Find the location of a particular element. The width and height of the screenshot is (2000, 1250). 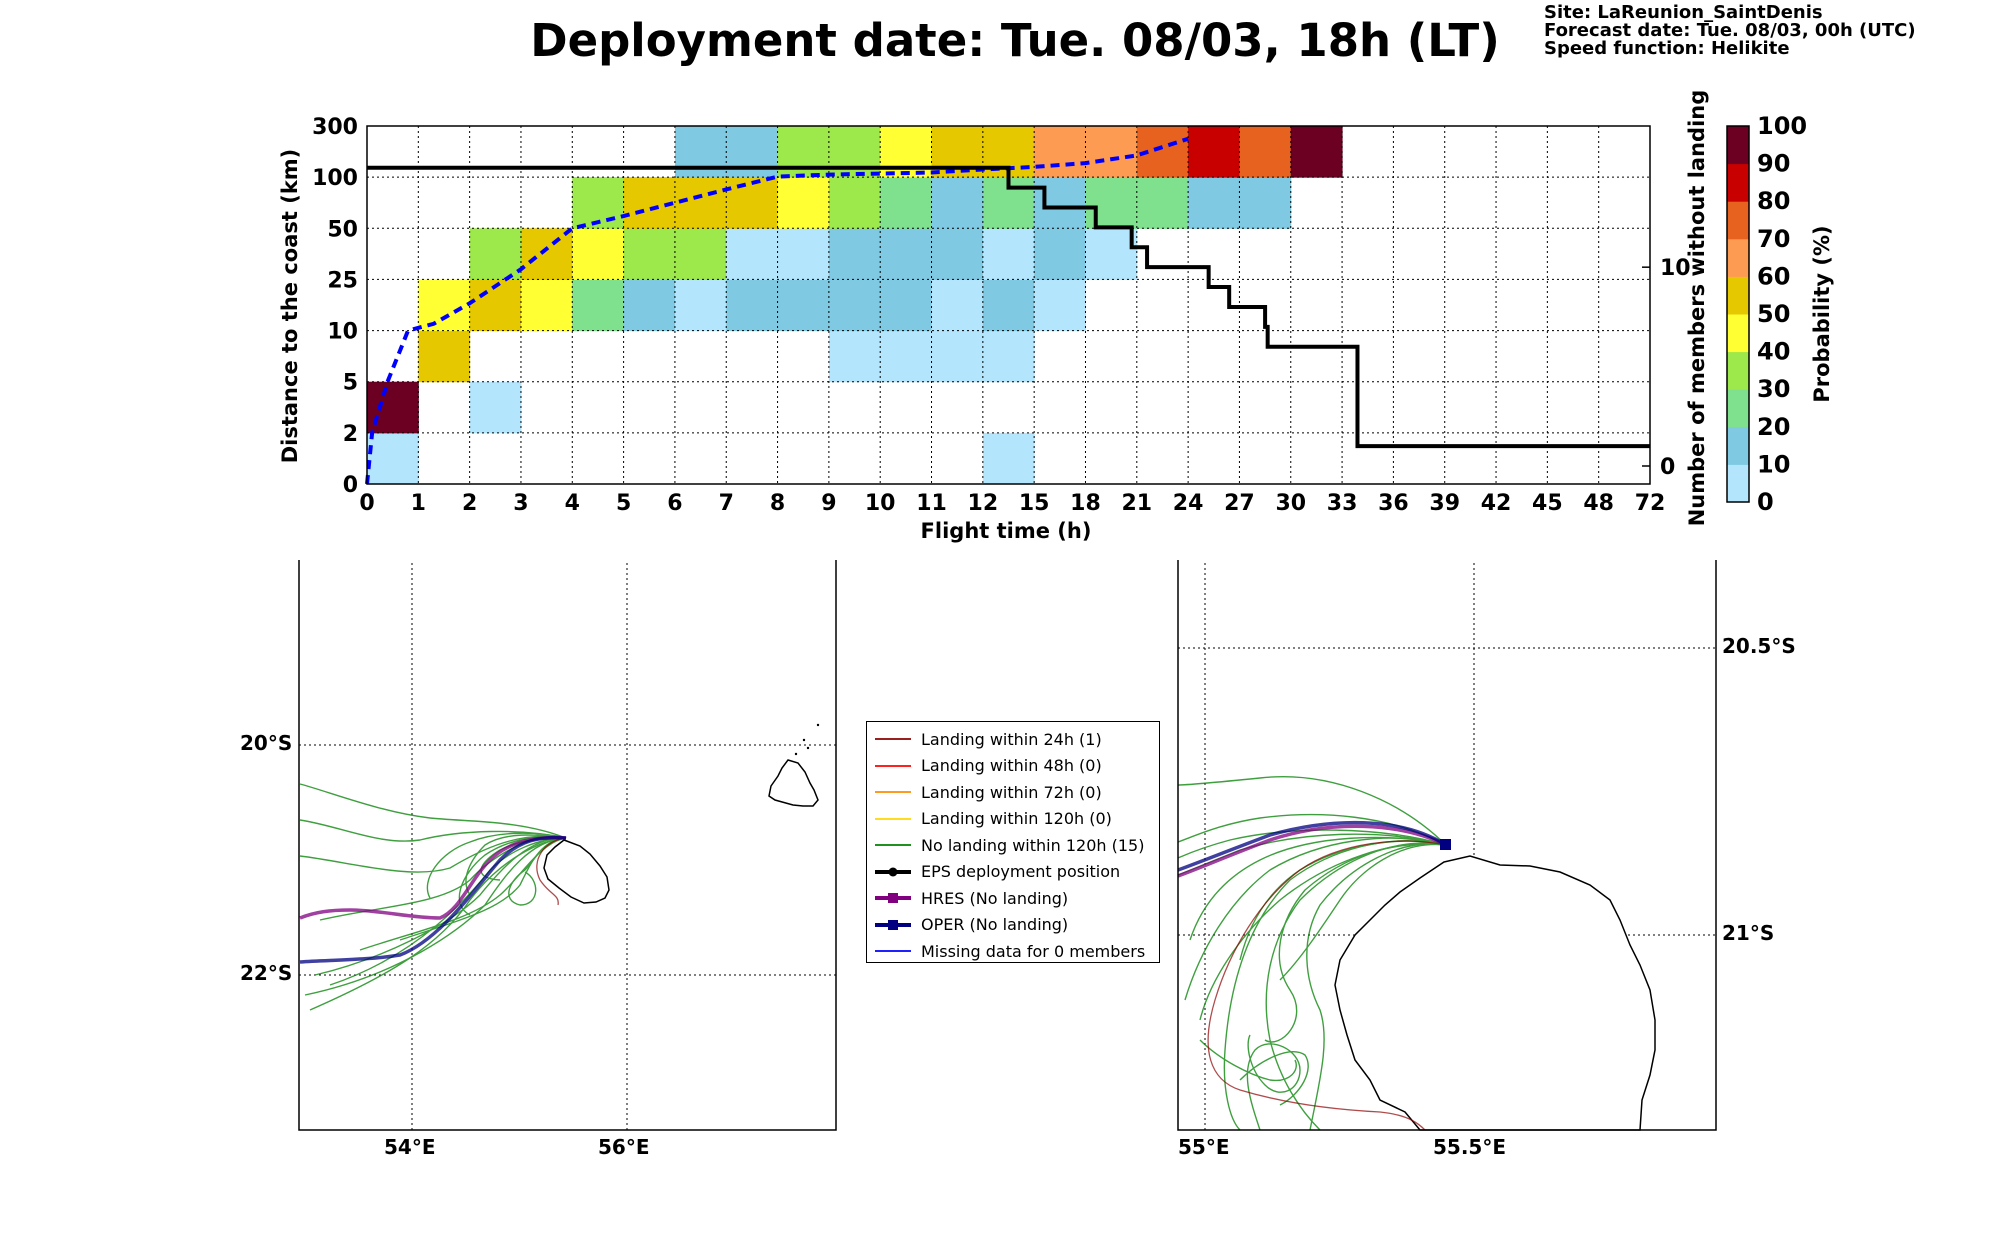

x-tick-label: 5 is located at coordinates (623, 503).